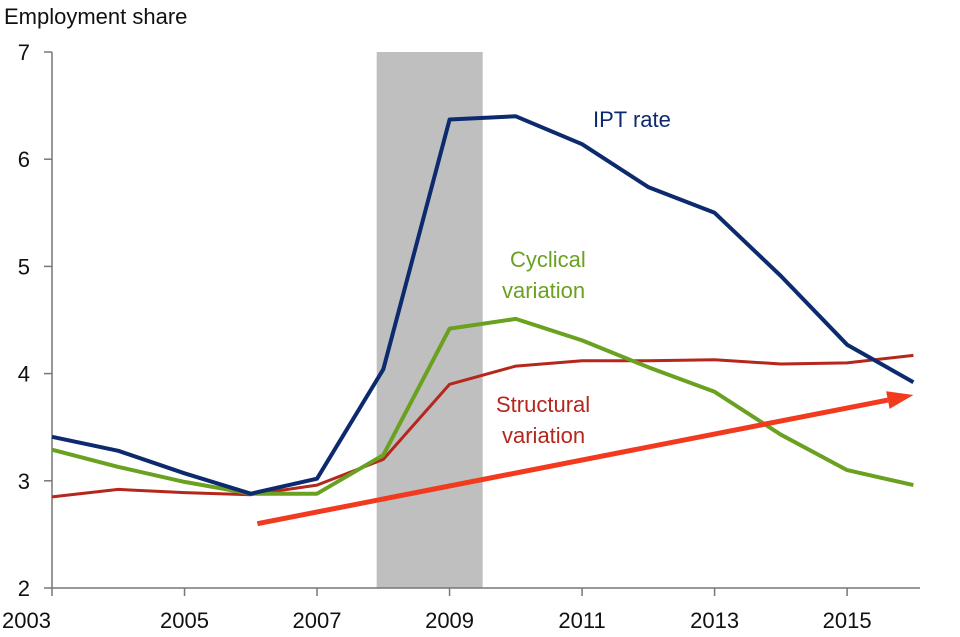 The width and height of the screenshot is (960, 637). I want to click on x-tick-label: 2007, so click(317, 620).